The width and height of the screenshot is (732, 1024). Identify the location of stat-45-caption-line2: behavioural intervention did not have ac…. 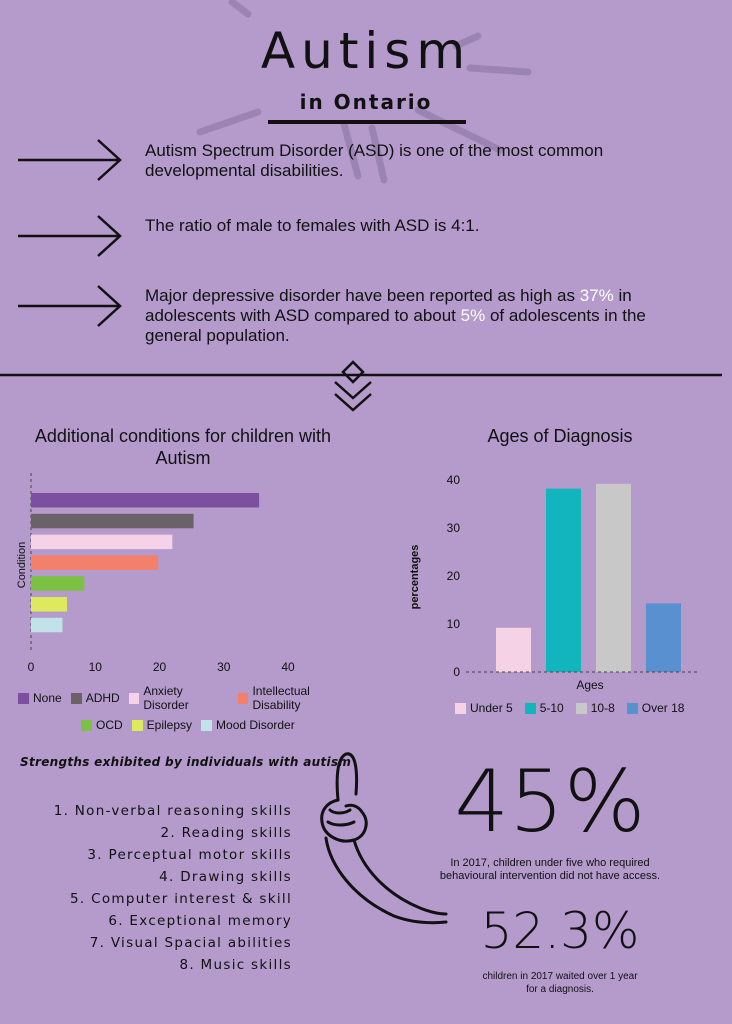
(550, 876).